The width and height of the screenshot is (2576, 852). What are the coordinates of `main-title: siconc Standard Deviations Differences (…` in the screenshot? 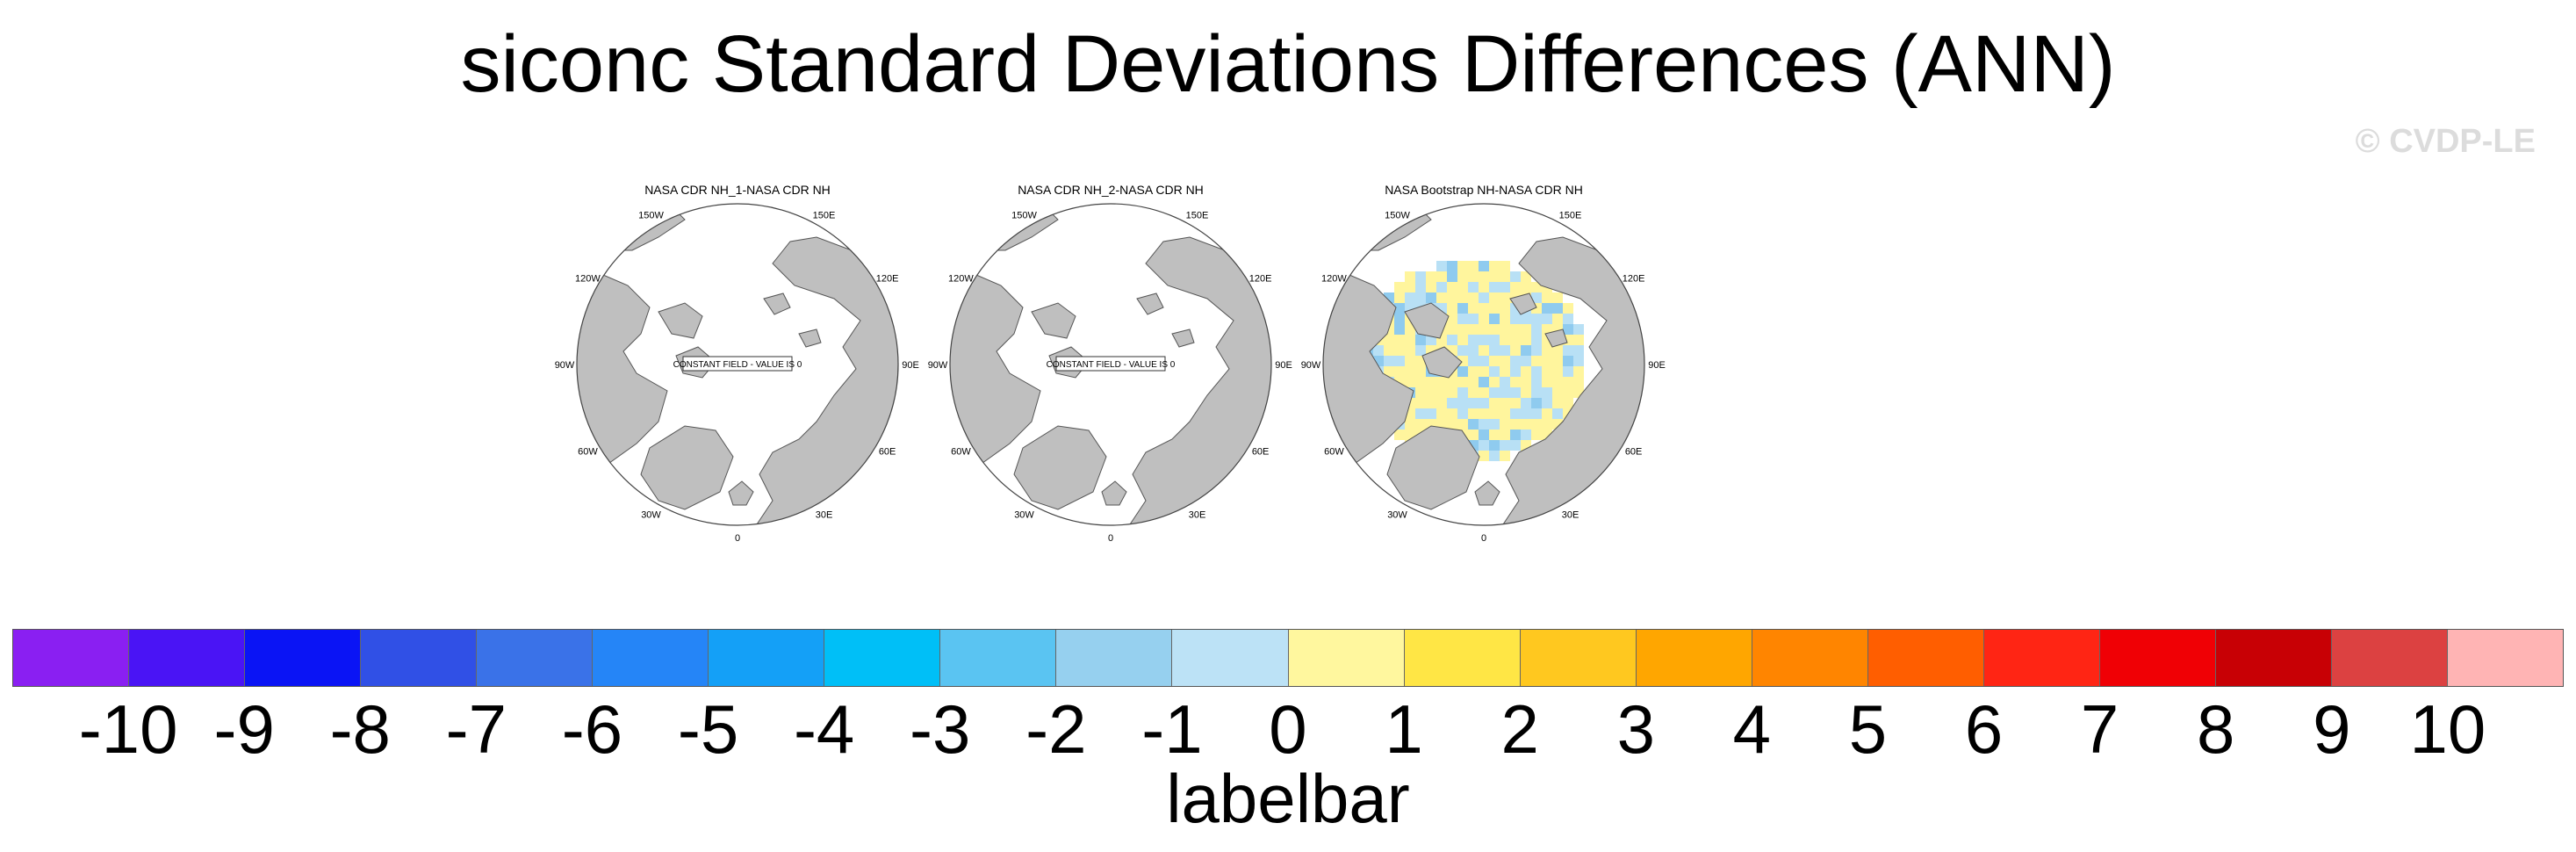 It's located at (1288, 64).